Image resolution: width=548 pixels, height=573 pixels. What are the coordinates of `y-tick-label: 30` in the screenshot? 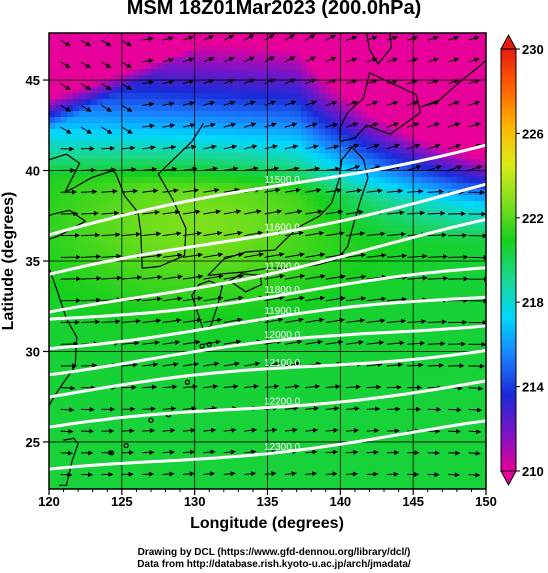 It's located at (33, 351).